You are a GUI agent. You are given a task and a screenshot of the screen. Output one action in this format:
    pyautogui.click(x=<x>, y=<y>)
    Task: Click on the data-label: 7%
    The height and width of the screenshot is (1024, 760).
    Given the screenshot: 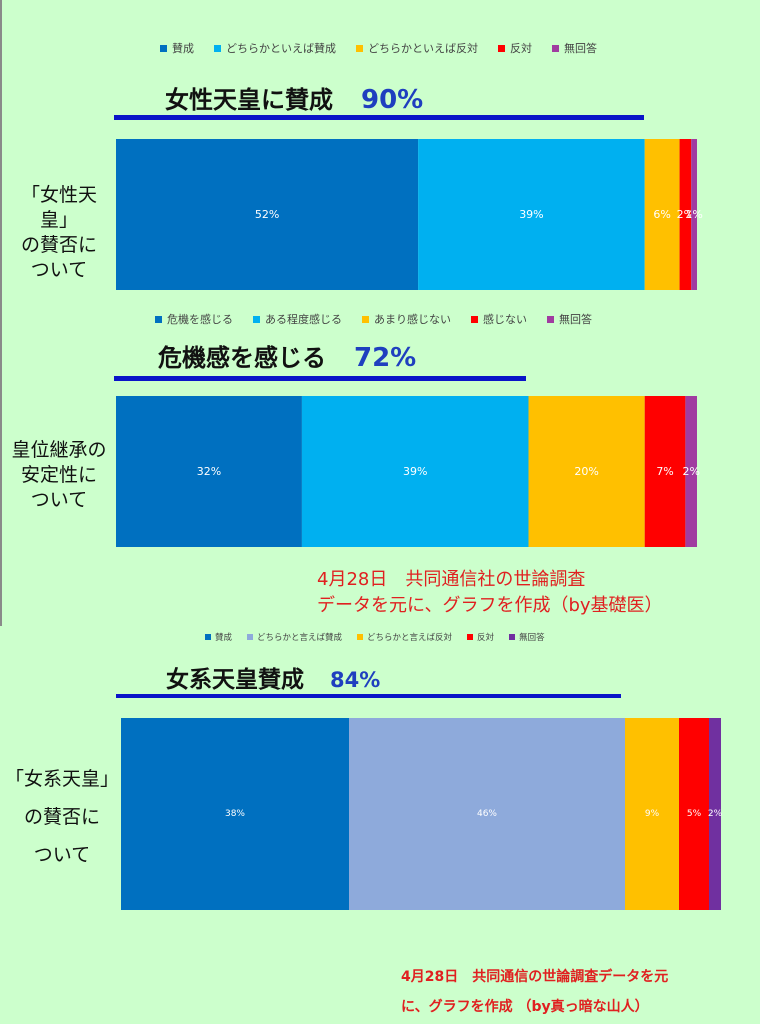 What is the action you would take?
    pyautogui.click(x=664, y=471)
    